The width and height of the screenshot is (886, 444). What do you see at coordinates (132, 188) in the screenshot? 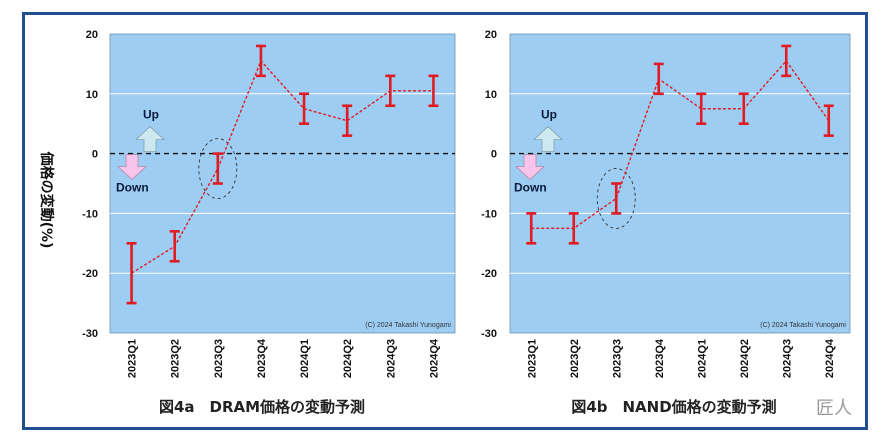
I see `chart-1-down-label: Down` at bounding box center [132, 188].